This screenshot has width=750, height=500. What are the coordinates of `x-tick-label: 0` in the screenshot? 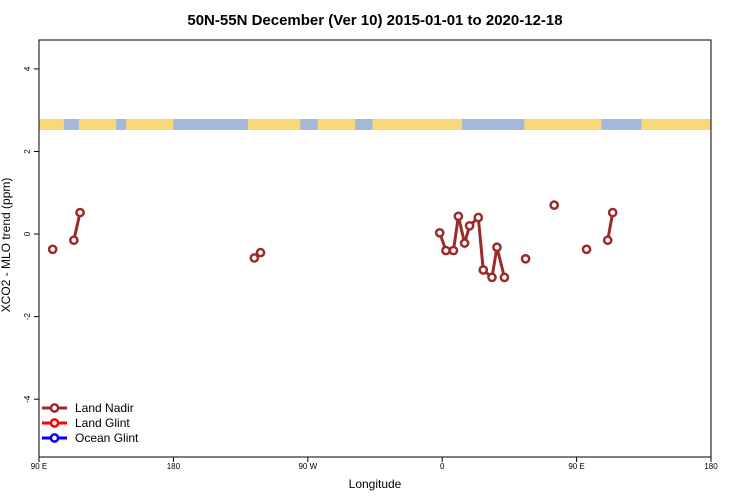 It's located at (442, 466).